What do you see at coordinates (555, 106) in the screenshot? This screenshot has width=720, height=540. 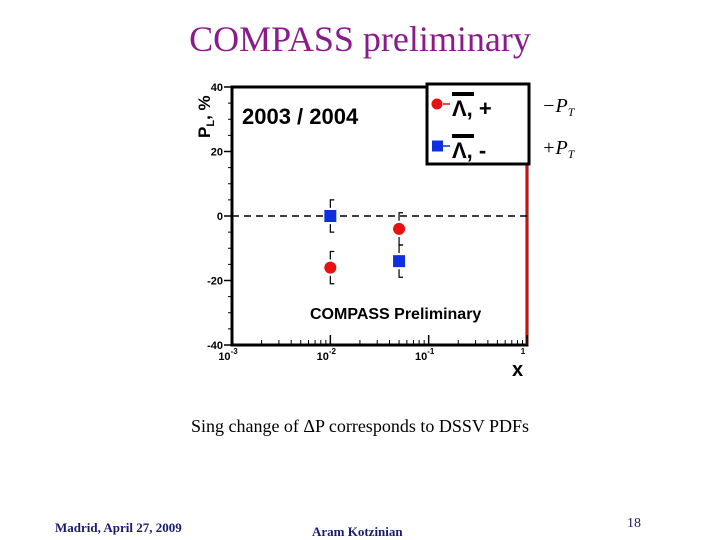 I see `legend-side-label-main: −P` at bounding box center [555, 106].